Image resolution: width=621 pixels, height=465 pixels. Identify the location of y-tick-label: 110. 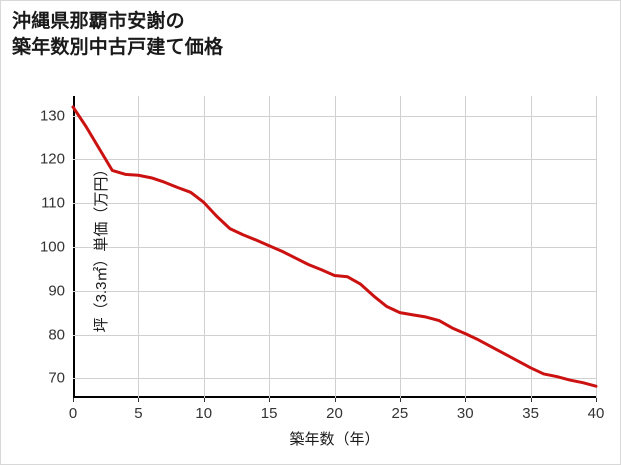
(53, 203).